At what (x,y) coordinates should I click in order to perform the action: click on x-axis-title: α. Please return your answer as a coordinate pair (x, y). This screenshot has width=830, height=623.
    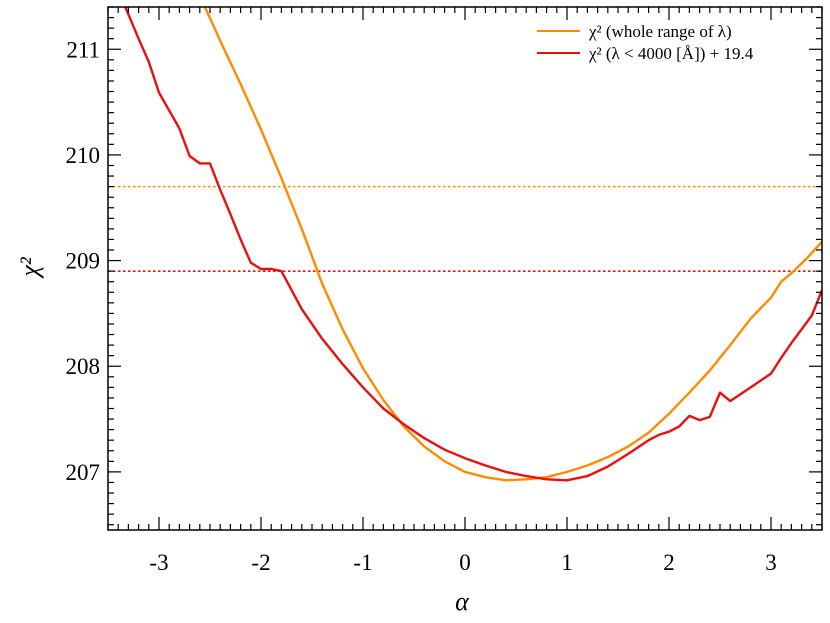
    Looking at the image, I should click on (462, 601).